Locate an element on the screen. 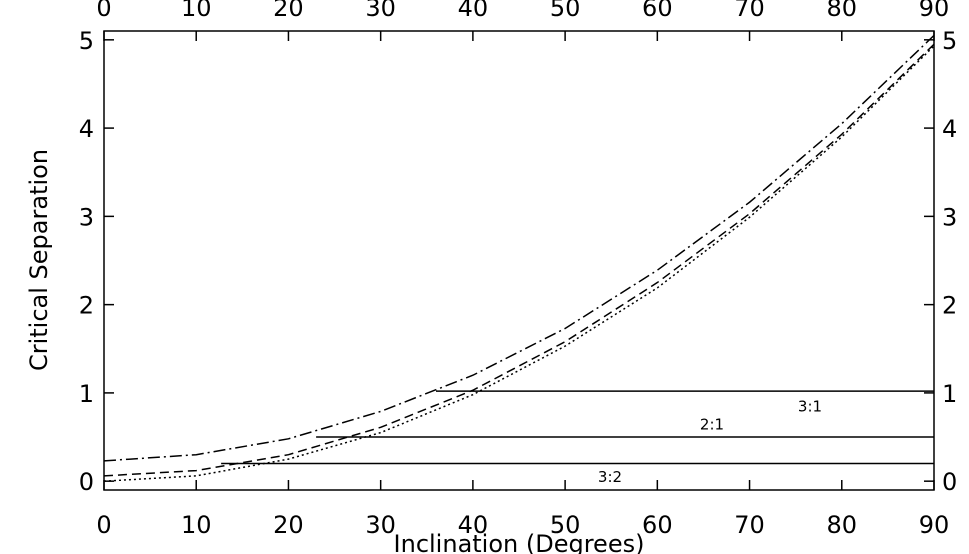 This screenshot has width=969, height=554. x-tick-label-top: 60 is located at coordinates (657, 11).